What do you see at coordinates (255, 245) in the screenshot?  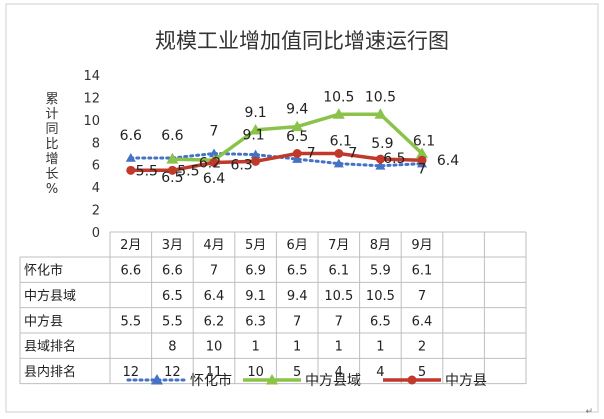 I see `category-label: 5月` at bounding box center [255, 245].